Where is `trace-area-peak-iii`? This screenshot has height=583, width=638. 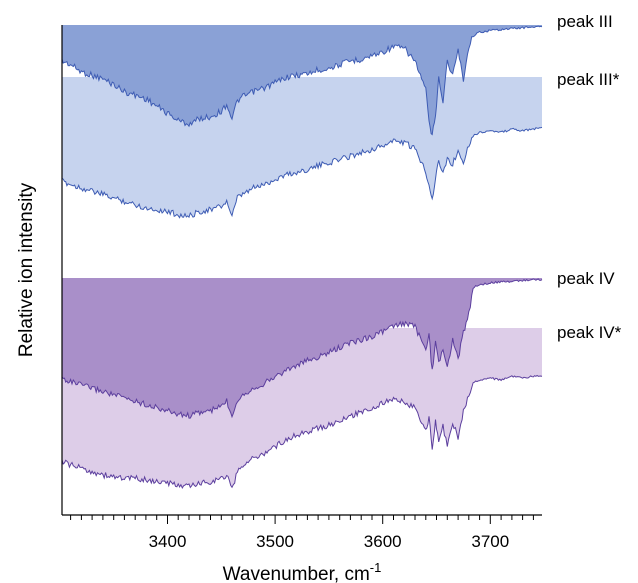 trace-area-peak-iii is located at coordinates (302, 80).